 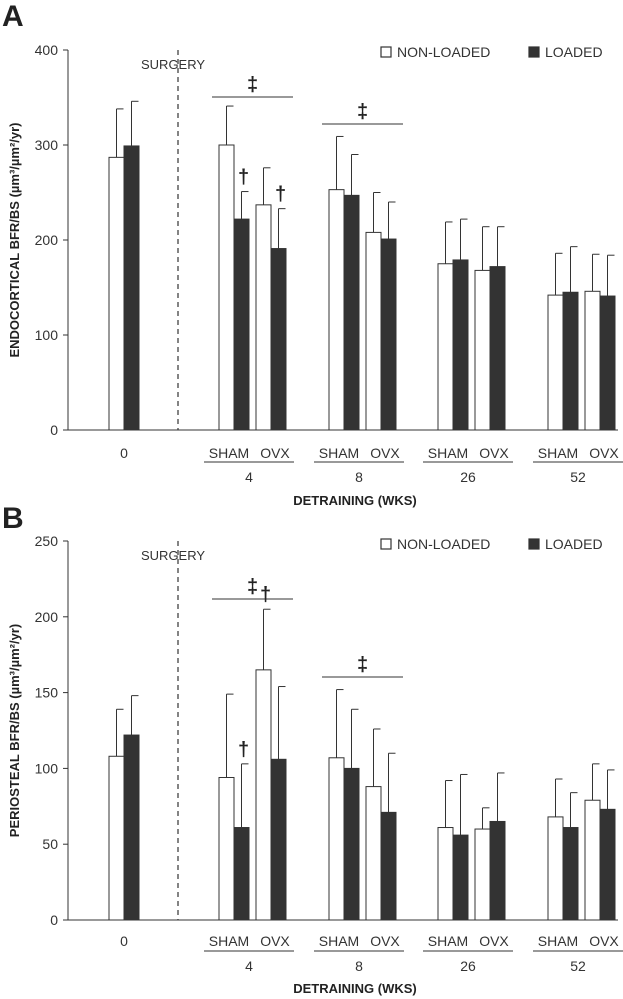 I want to click on y-tick-label: 250, so click(x=47, y=541).